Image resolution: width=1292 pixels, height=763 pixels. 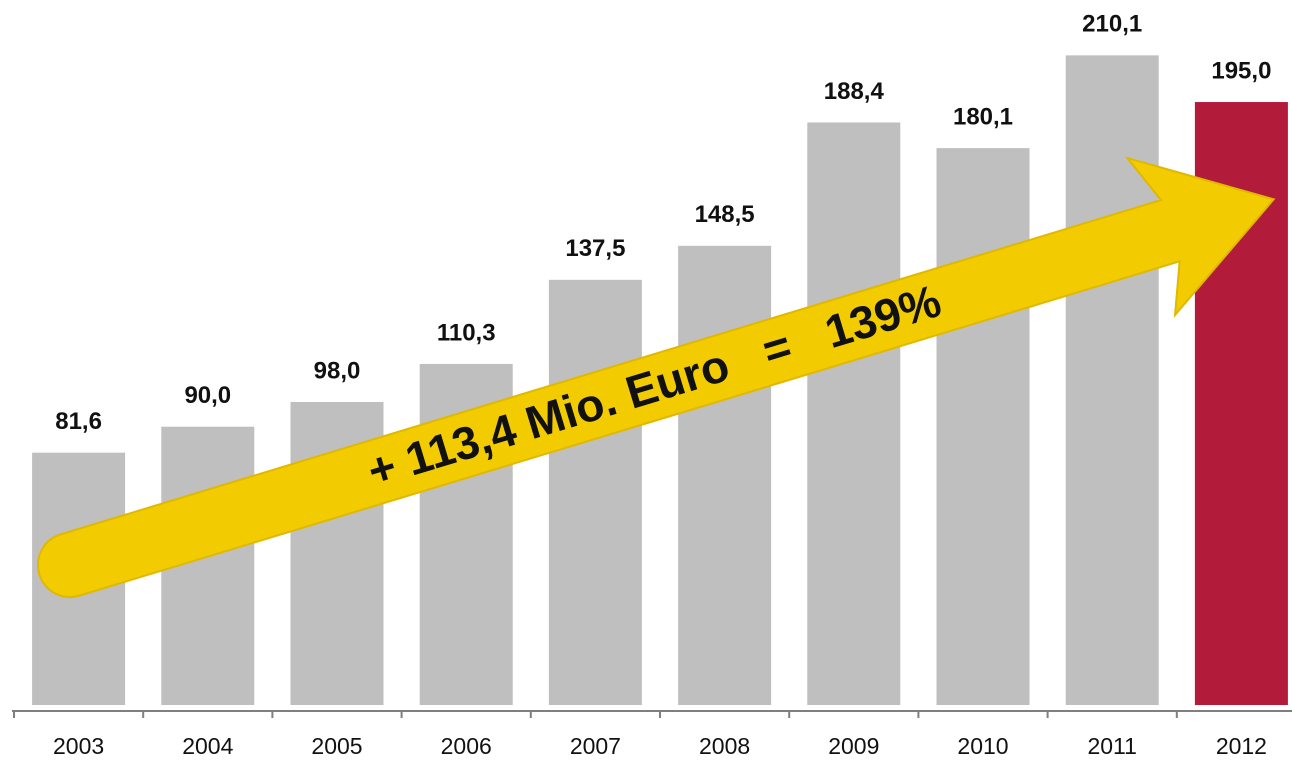 What do you see at coordinates (1112, 24) in the screenshot?
I see `value-label: 210,1` at bounding box center [1112, 24].